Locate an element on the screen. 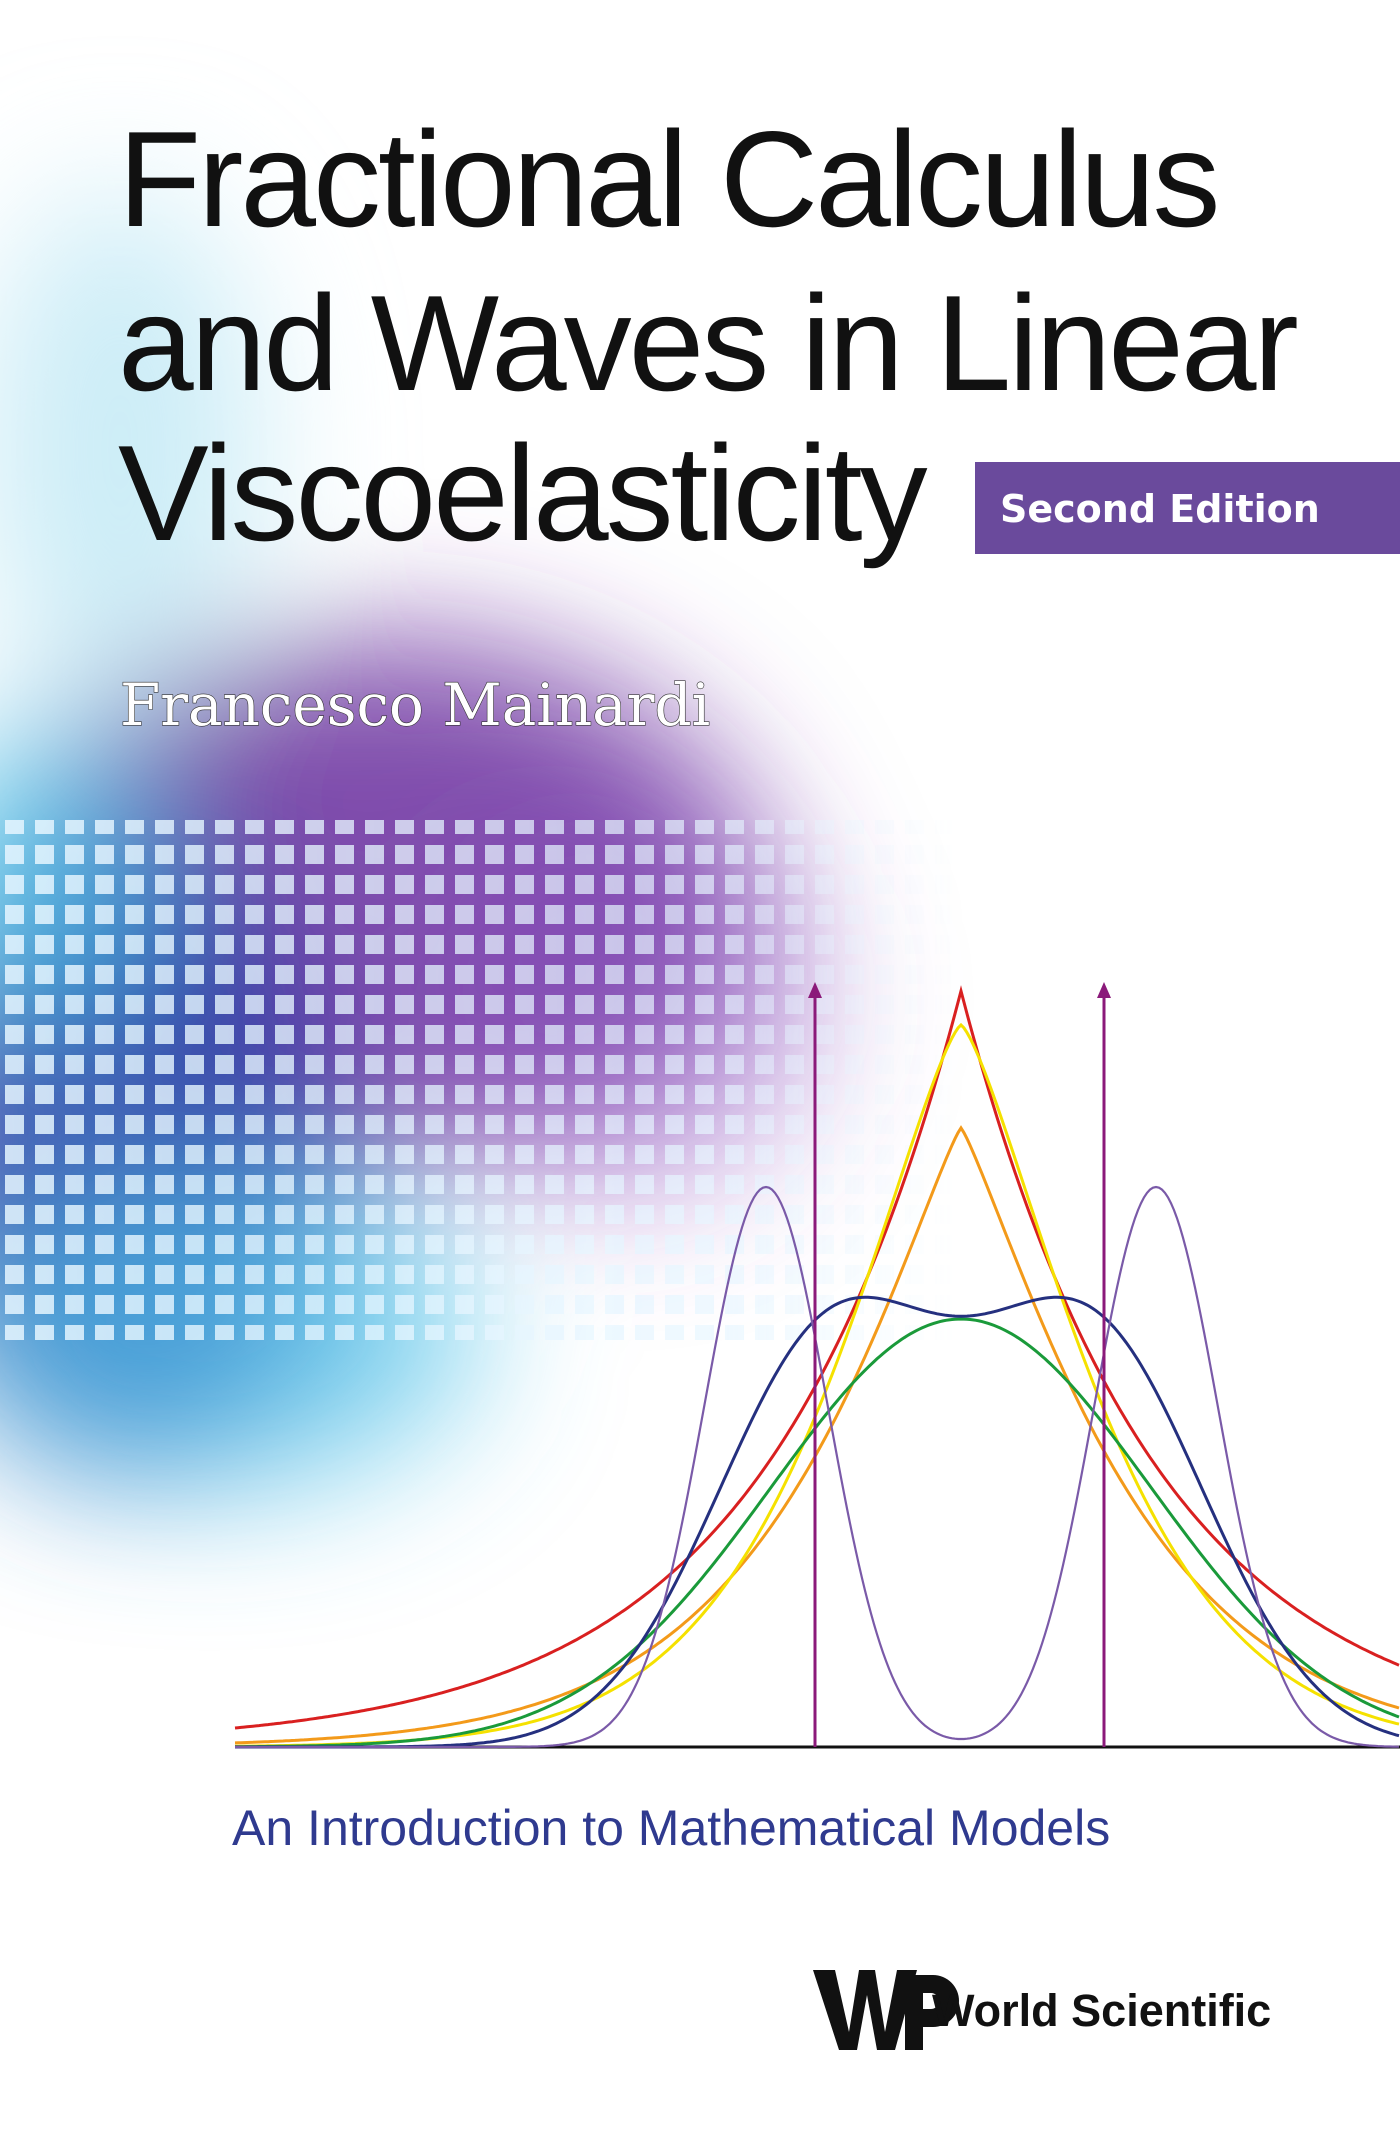  edition-banner is located at coordinates (1187, 508).